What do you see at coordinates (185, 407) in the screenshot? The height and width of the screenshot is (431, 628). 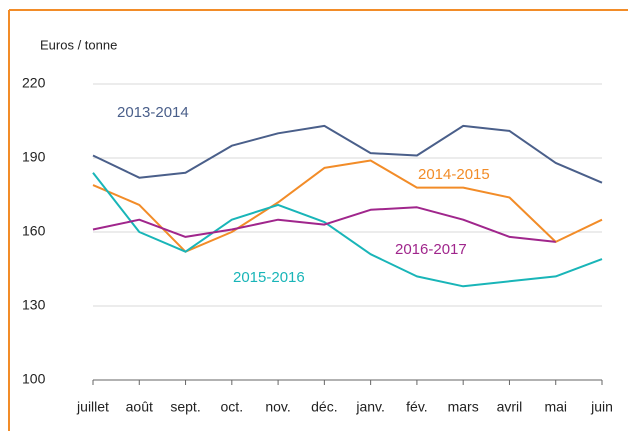 I see `x-tick-label: sept.` at bounding box center [185, 407].